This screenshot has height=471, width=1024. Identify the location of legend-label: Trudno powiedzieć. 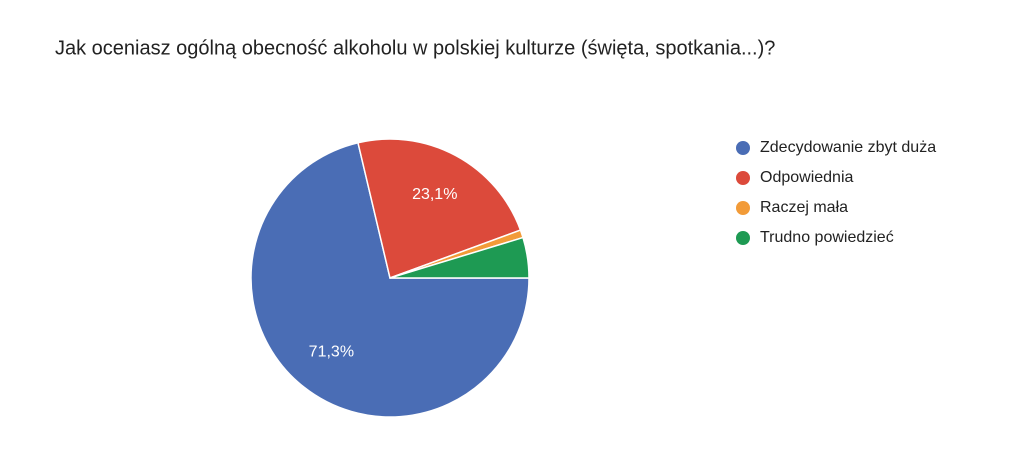
(827, 237).